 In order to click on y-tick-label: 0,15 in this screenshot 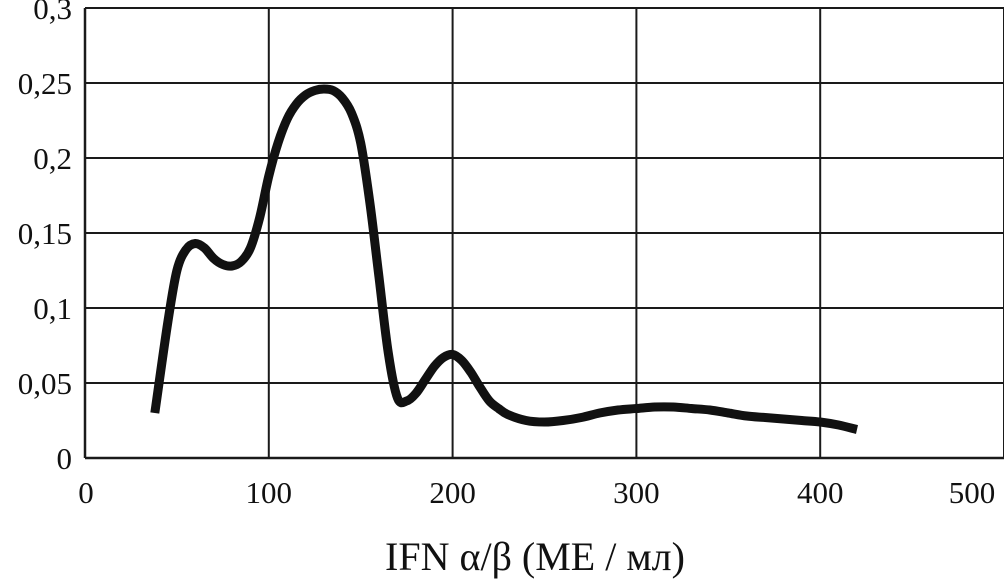, I will do `click(45, 233)`.